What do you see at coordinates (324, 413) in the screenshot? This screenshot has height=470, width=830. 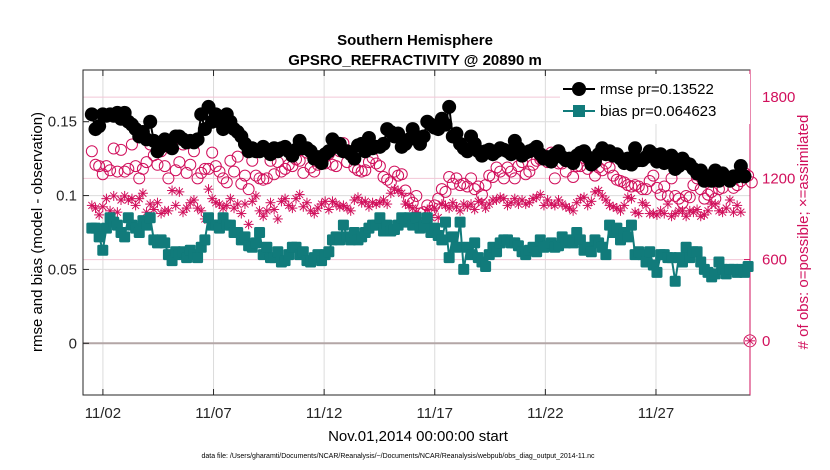 I see `x-tick-label: 11/12` at bounding box center [324, 413].